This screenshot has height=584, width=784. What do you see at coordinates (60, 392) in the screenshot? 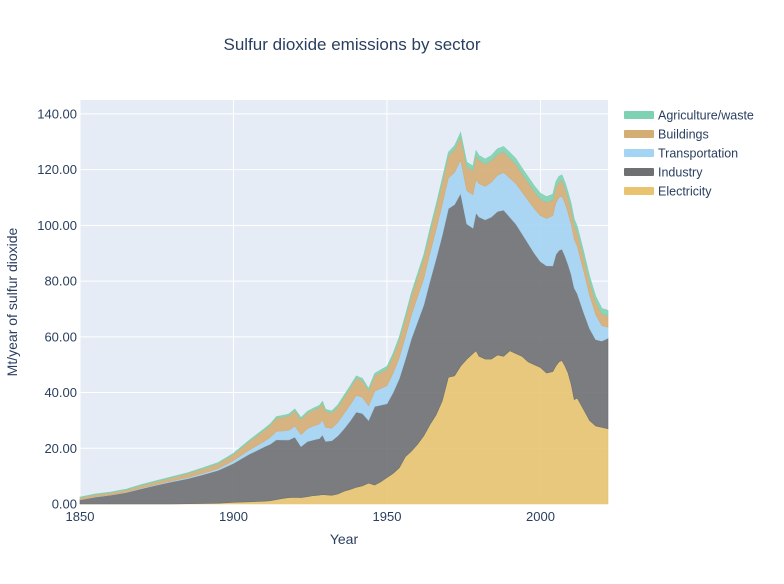
I see `y-tick-label: 40.00` at bounding box center [60, 392].